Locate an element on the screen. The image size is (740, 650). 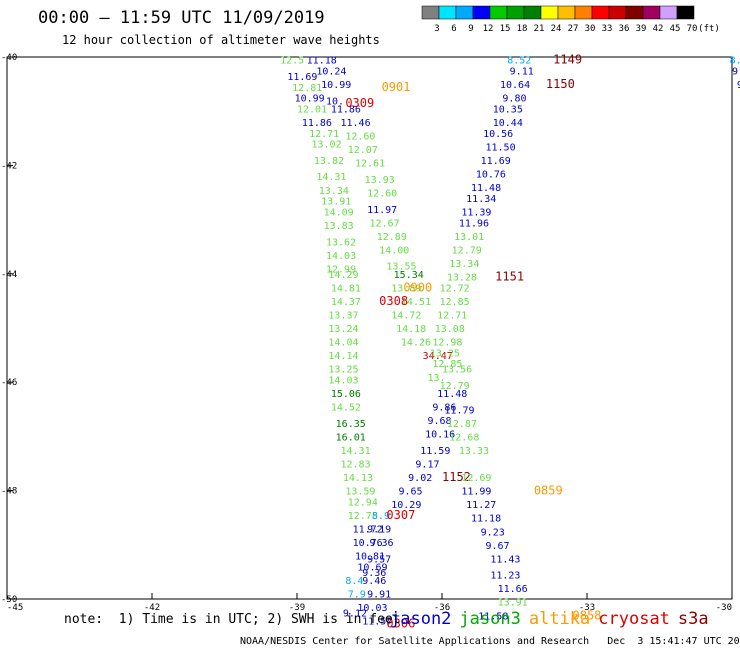
wave-height-label: 13.56 is located at coordinates (457, 370).